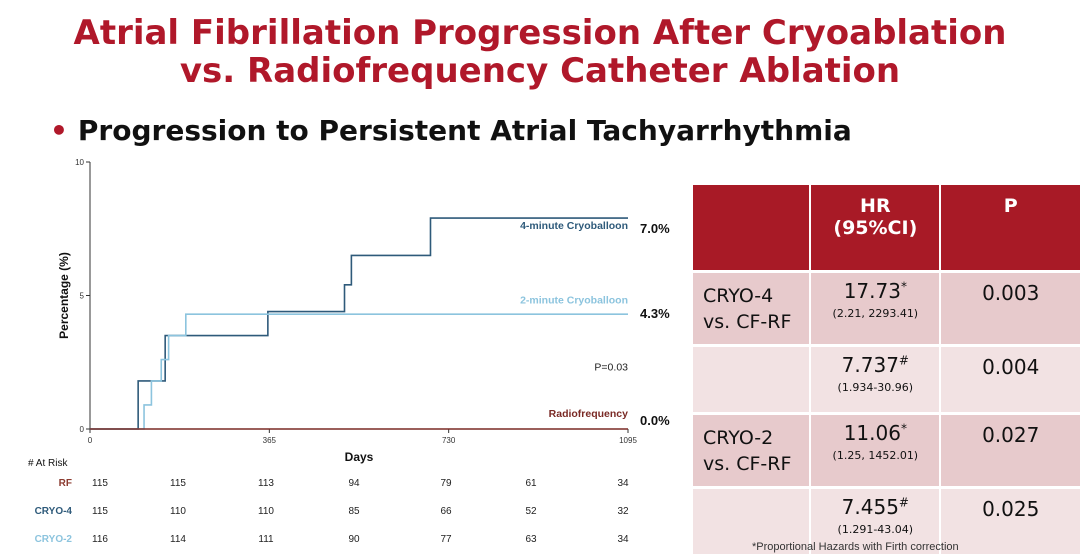  Describe the element at coordinates (178, 539) in the screenshot. I see `risk-value: 114` at that location.